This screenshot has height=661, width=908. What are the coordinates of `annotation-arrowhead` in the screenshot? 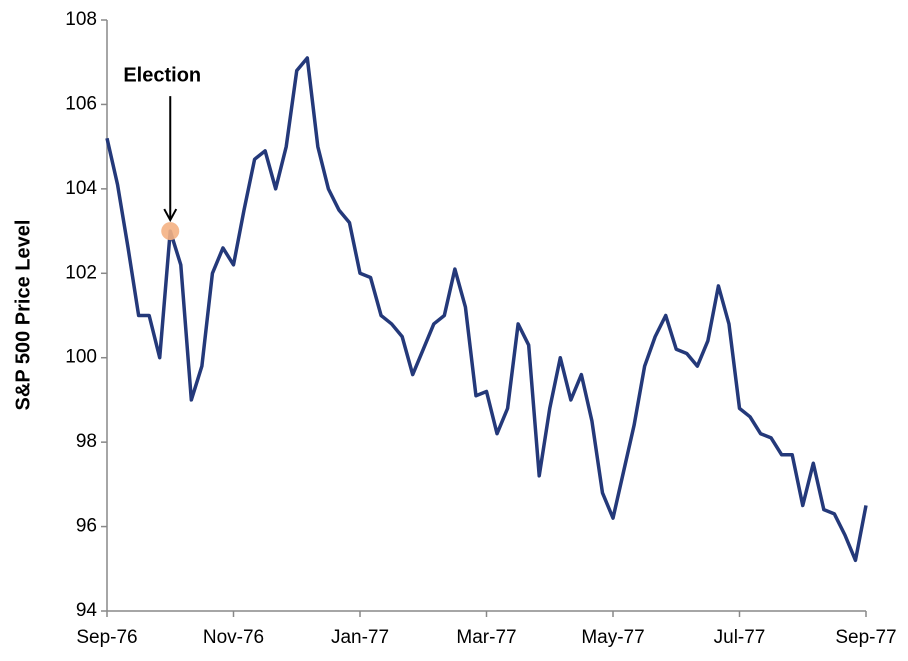 It's located at (170, 215).